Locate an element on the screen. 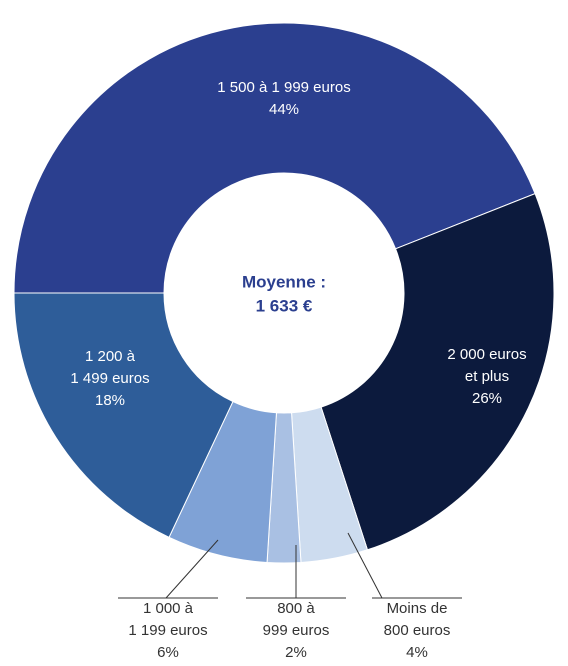 Image resolution: width=568 pixels, height=666 pixels. segment-label: 2 000 euros is located at coordinates (486, 354).